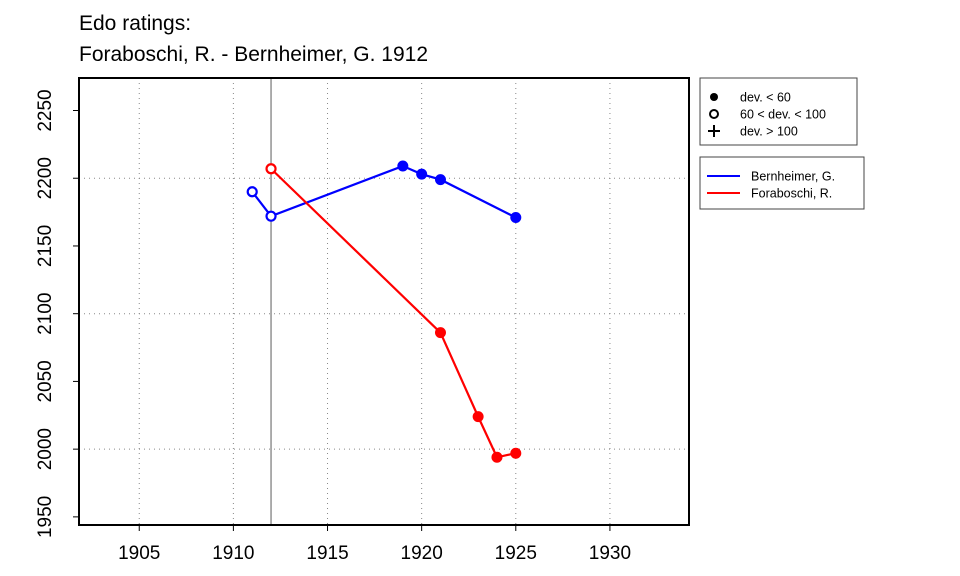  What do you see at coordinates (610, 553) in the screenshot?
I see `x-tick-label: 1930` at bounding box center [610, 553].